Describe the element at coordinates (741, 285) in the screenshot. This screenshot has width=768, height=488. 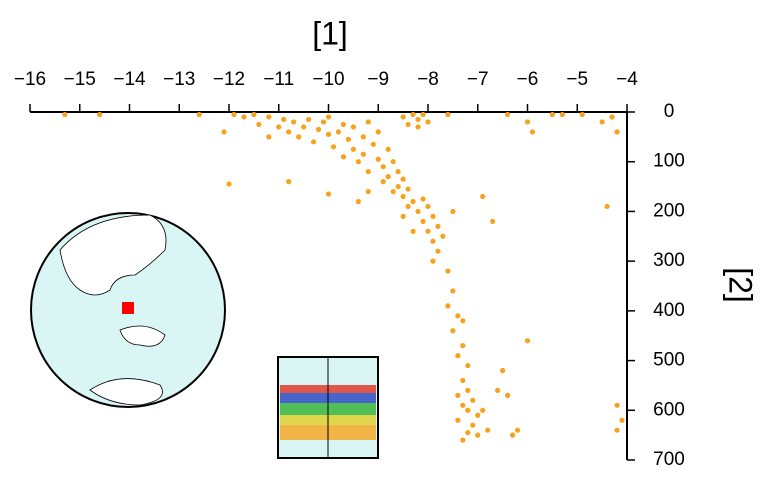
I see `y-axis-title: [2]` at that location.